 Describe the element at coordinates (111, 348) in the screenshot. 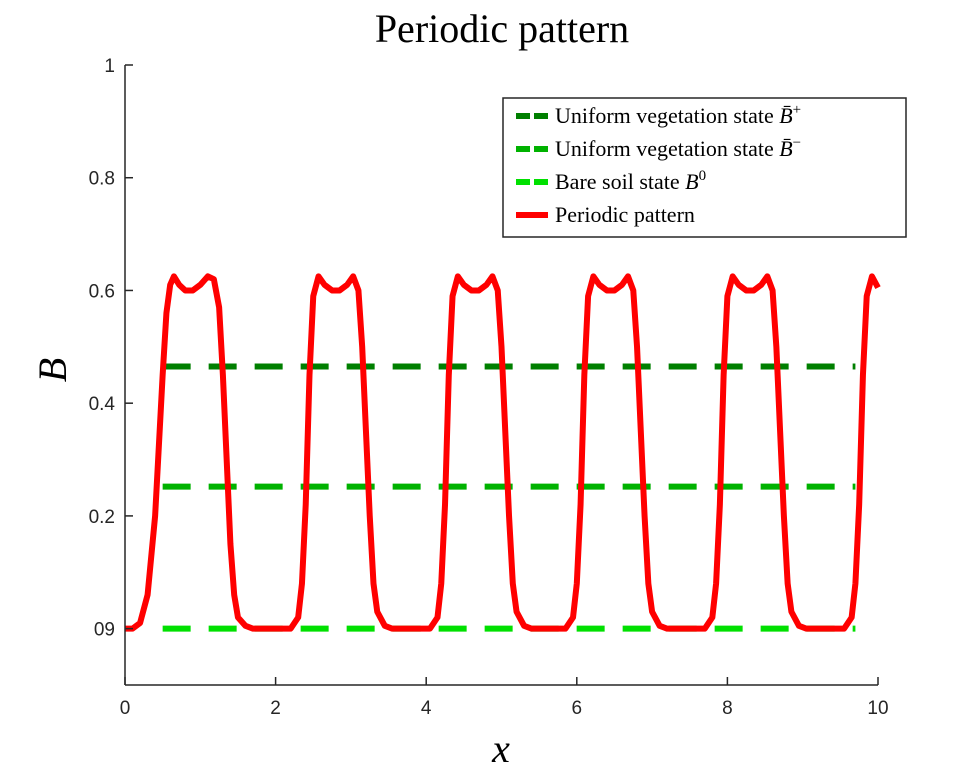

I see `y-ticks: 09 0.2 0.4 0.6 0.8 1` at that location.